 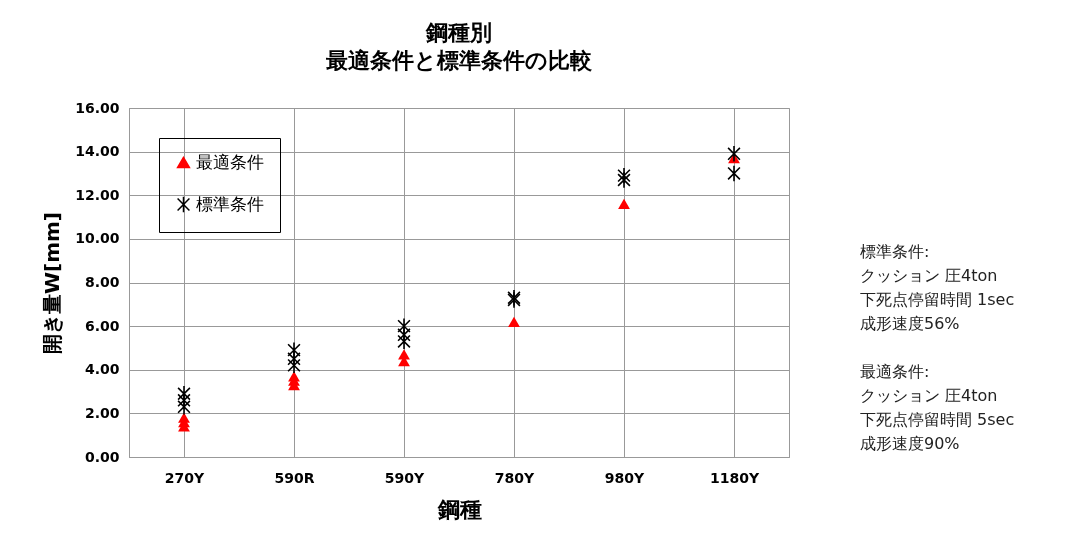 I want to click on x-tick-label: 980Y, so click(x=625, y=477).